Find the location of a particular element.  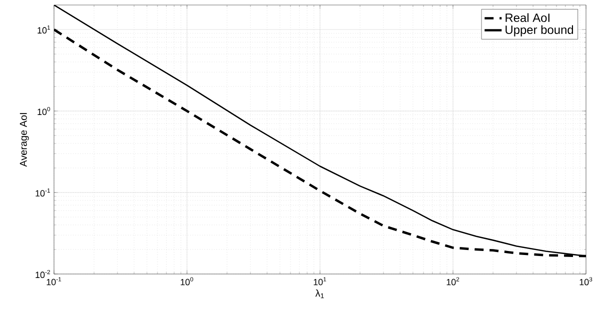

y-tick-label: 10$^{1}$ is located at coordinates (44, 30).